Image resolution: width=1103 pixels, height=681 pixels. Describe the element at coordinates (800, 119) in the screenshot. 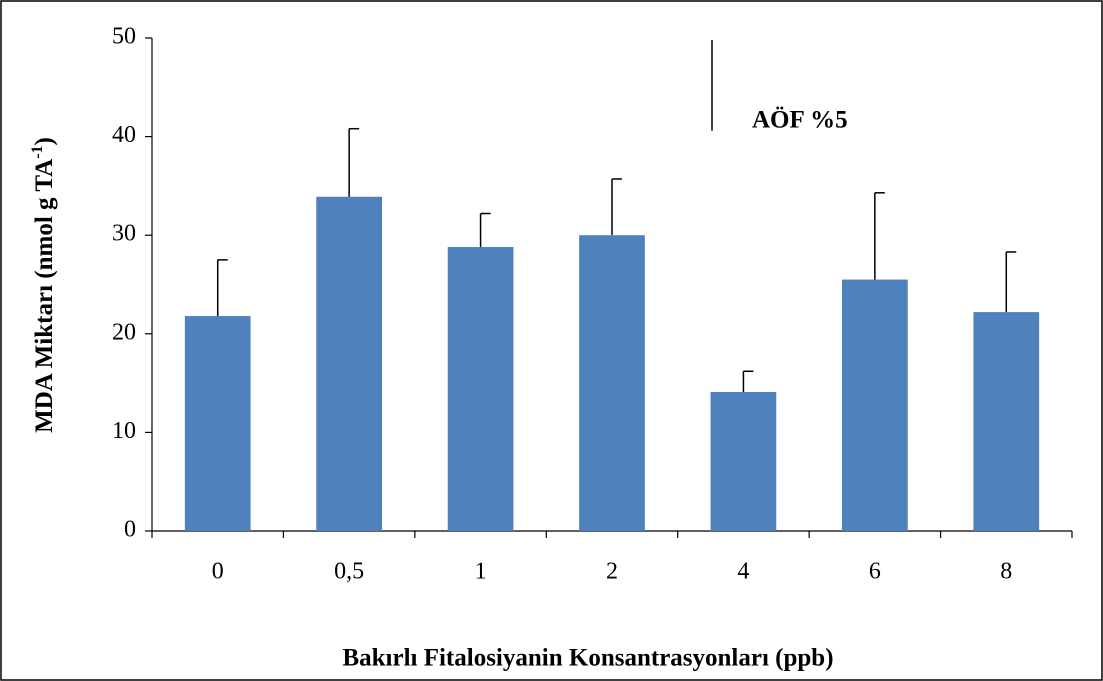

I see `lsd-label: AÖF %5` at that location.